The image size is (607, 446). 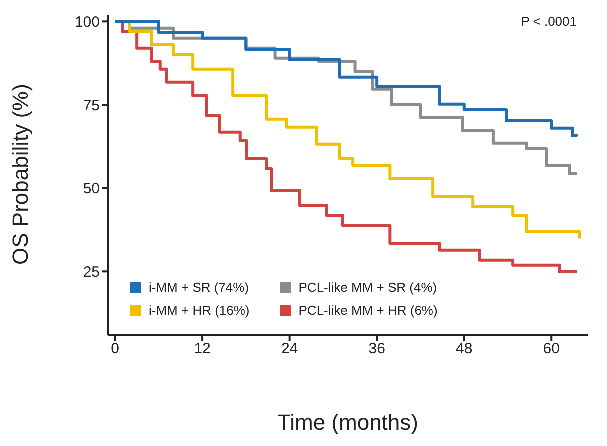 I want to click on y-axis-title: OS Probability (%), so click(x=20, y=174).